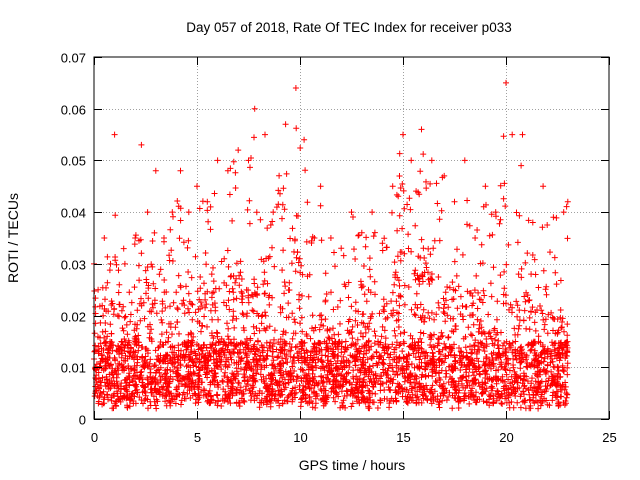 The image size is (640, 480). Describe the element at coordinates (82, 420) in the screenshot. I see `y-tick-label: 0` at that location.